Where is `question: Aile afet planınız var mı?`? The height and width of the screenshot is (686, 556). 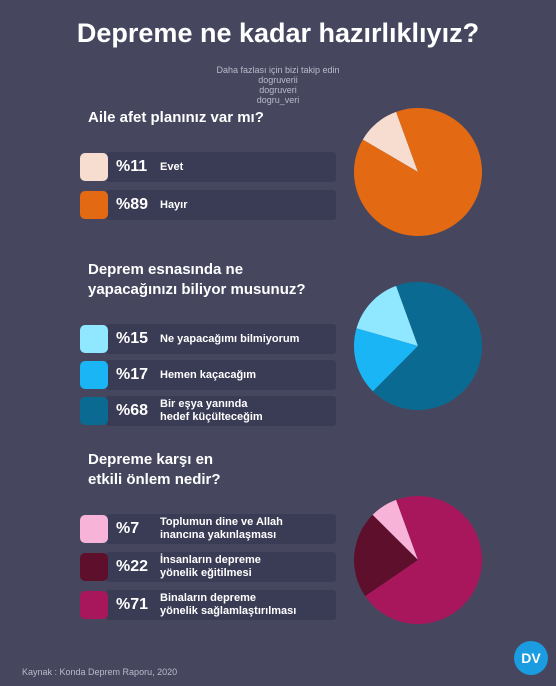 question: Aile afet planınız var mı? is located at coordinates (176, 117).